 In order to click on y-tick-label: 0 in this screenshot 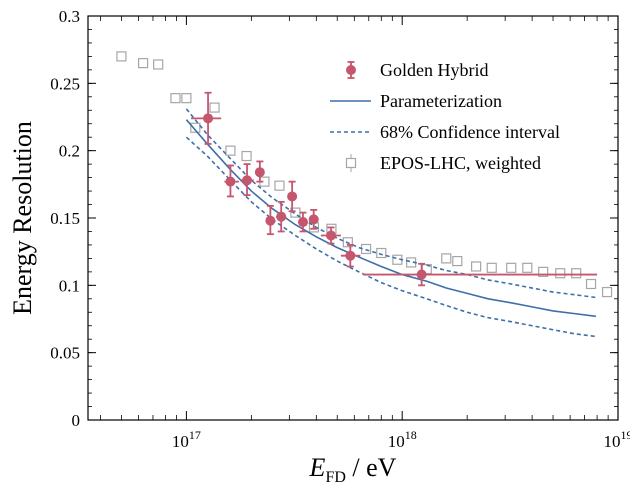, I will do `click(76, 420)`.